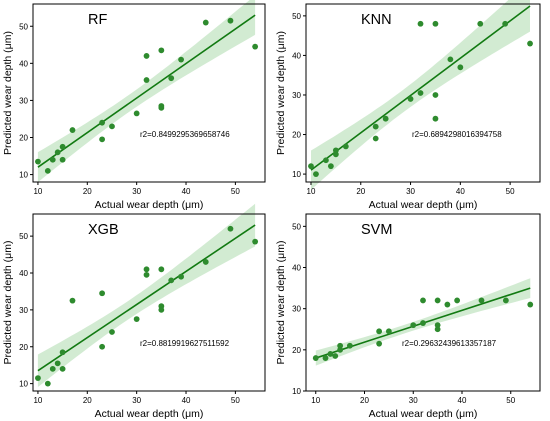  I want to click on y-axis-label: Predicted wear depth (μm), so click(8, 303).